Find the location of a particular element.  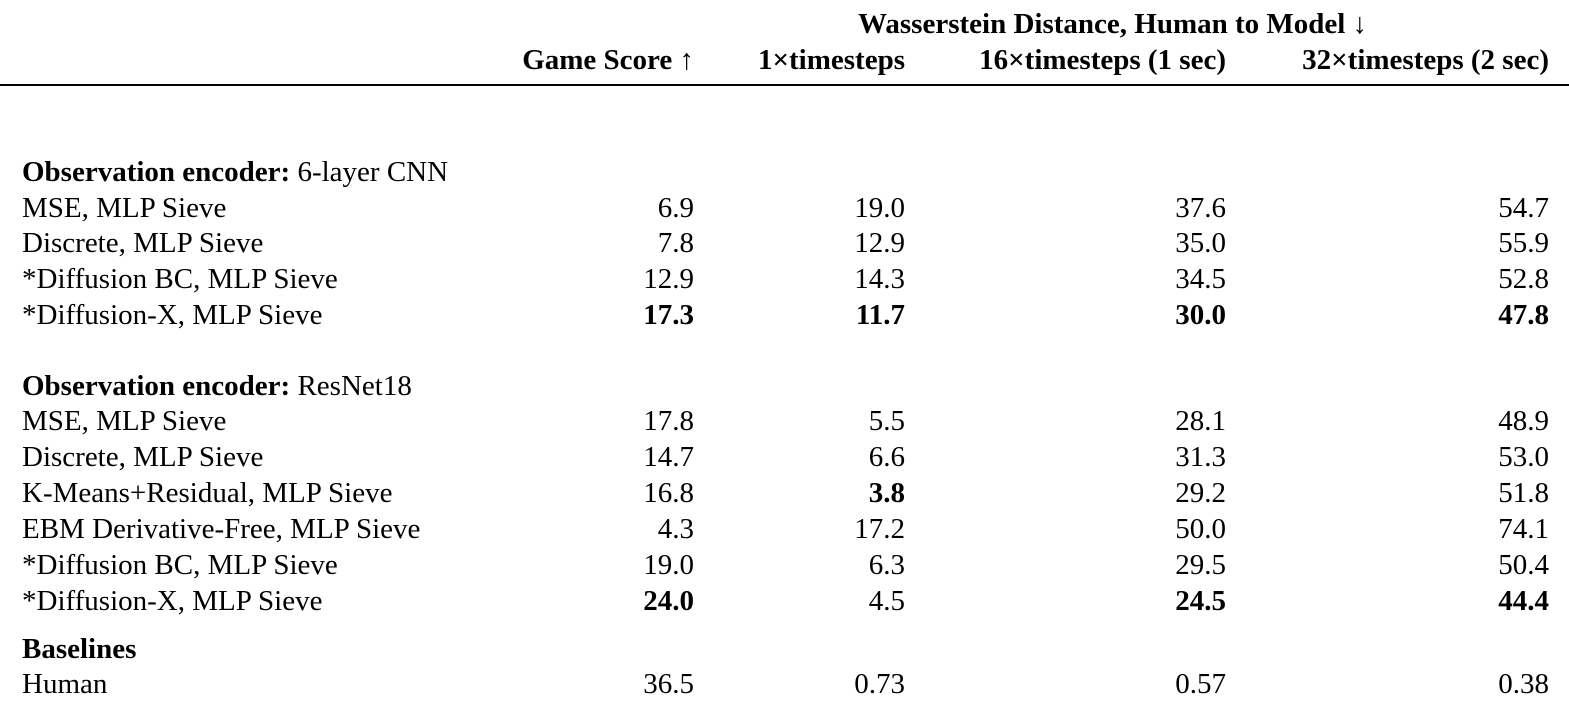

row-label: Human is located at coordinates (65, 684).